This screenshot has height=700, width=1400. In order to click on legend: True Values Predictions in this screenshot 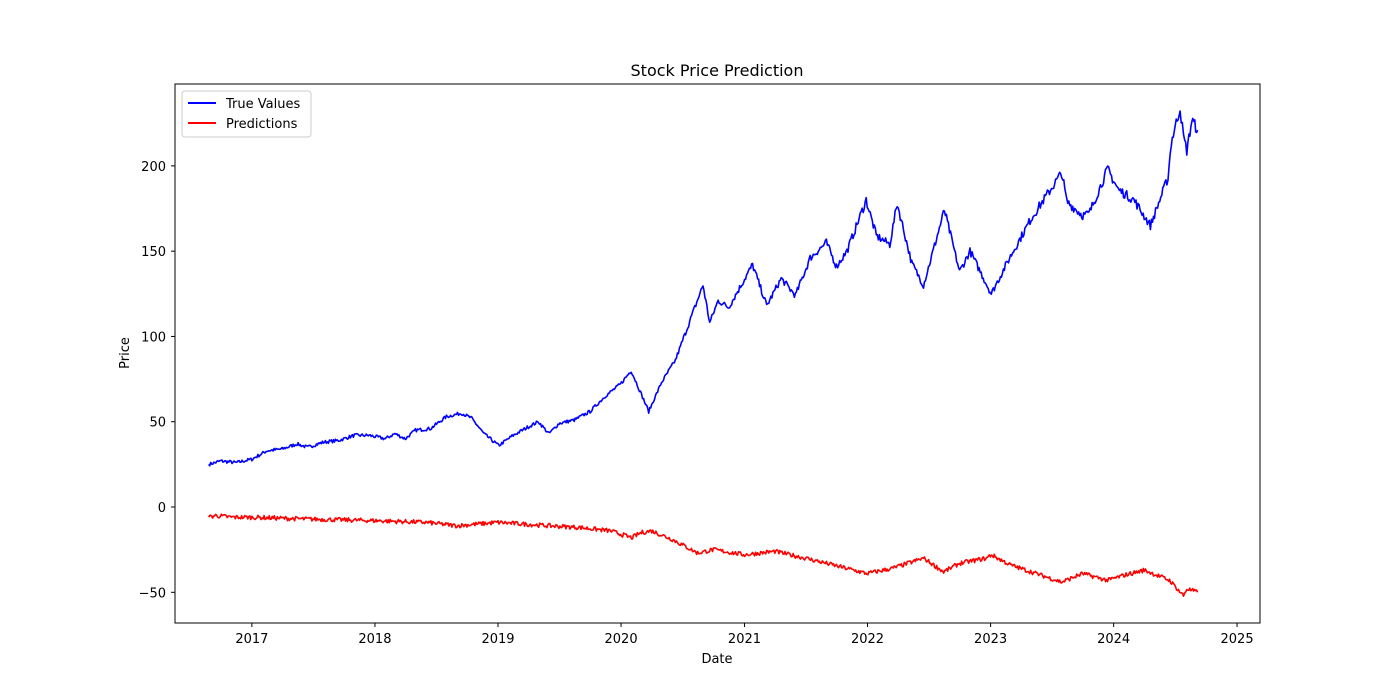, I will do `click(246, 114)`.